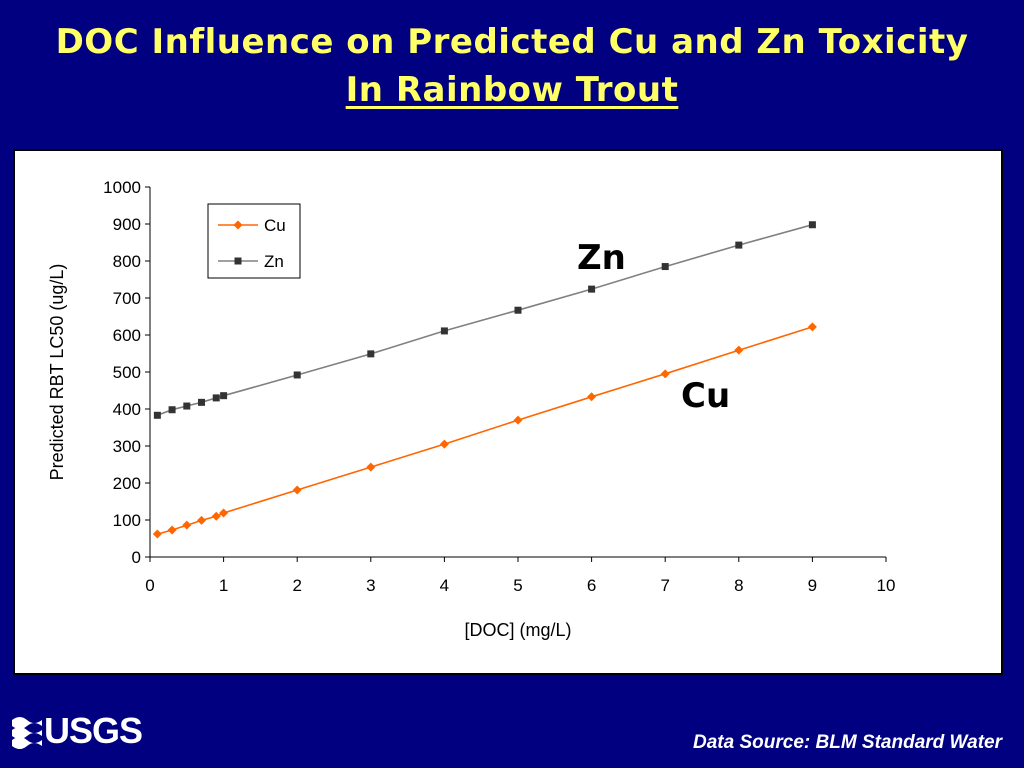 The image size is (1024, 768). I want to click on y-tick-label: 500, so click(127, 372).